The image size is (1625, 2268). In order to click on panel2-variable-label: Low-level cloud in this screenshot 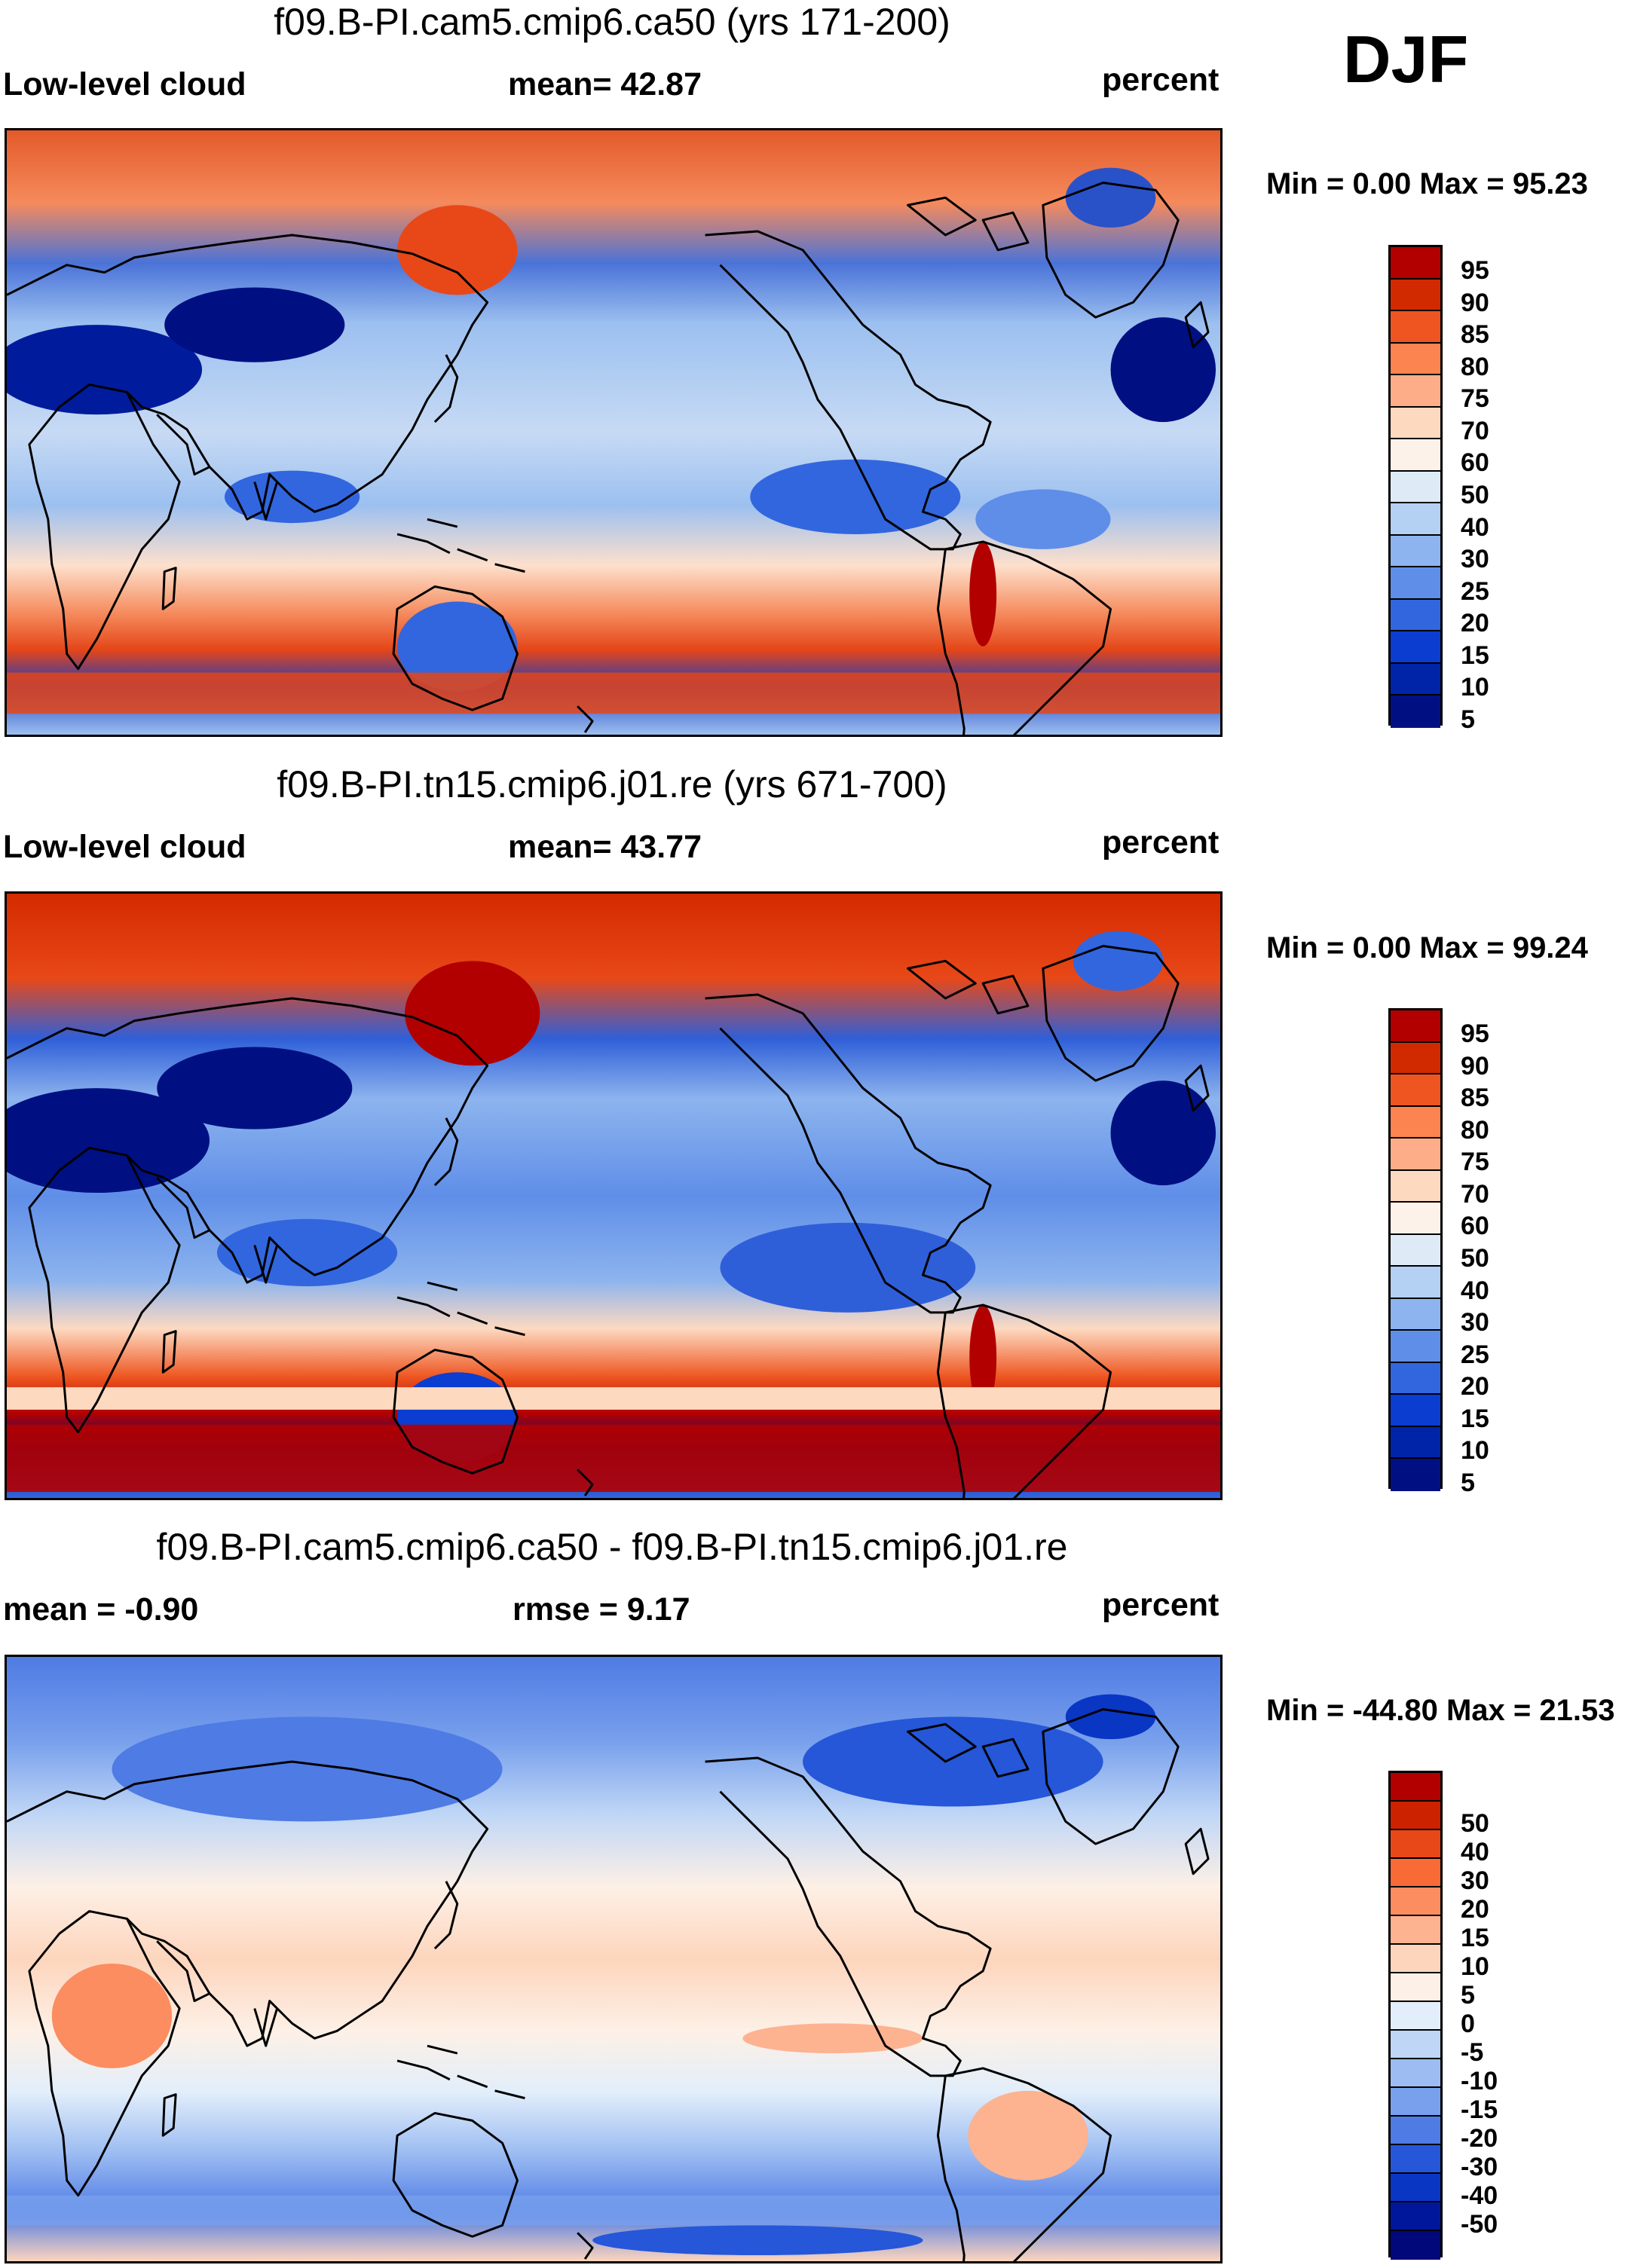, I will do `click(124, 847)`.